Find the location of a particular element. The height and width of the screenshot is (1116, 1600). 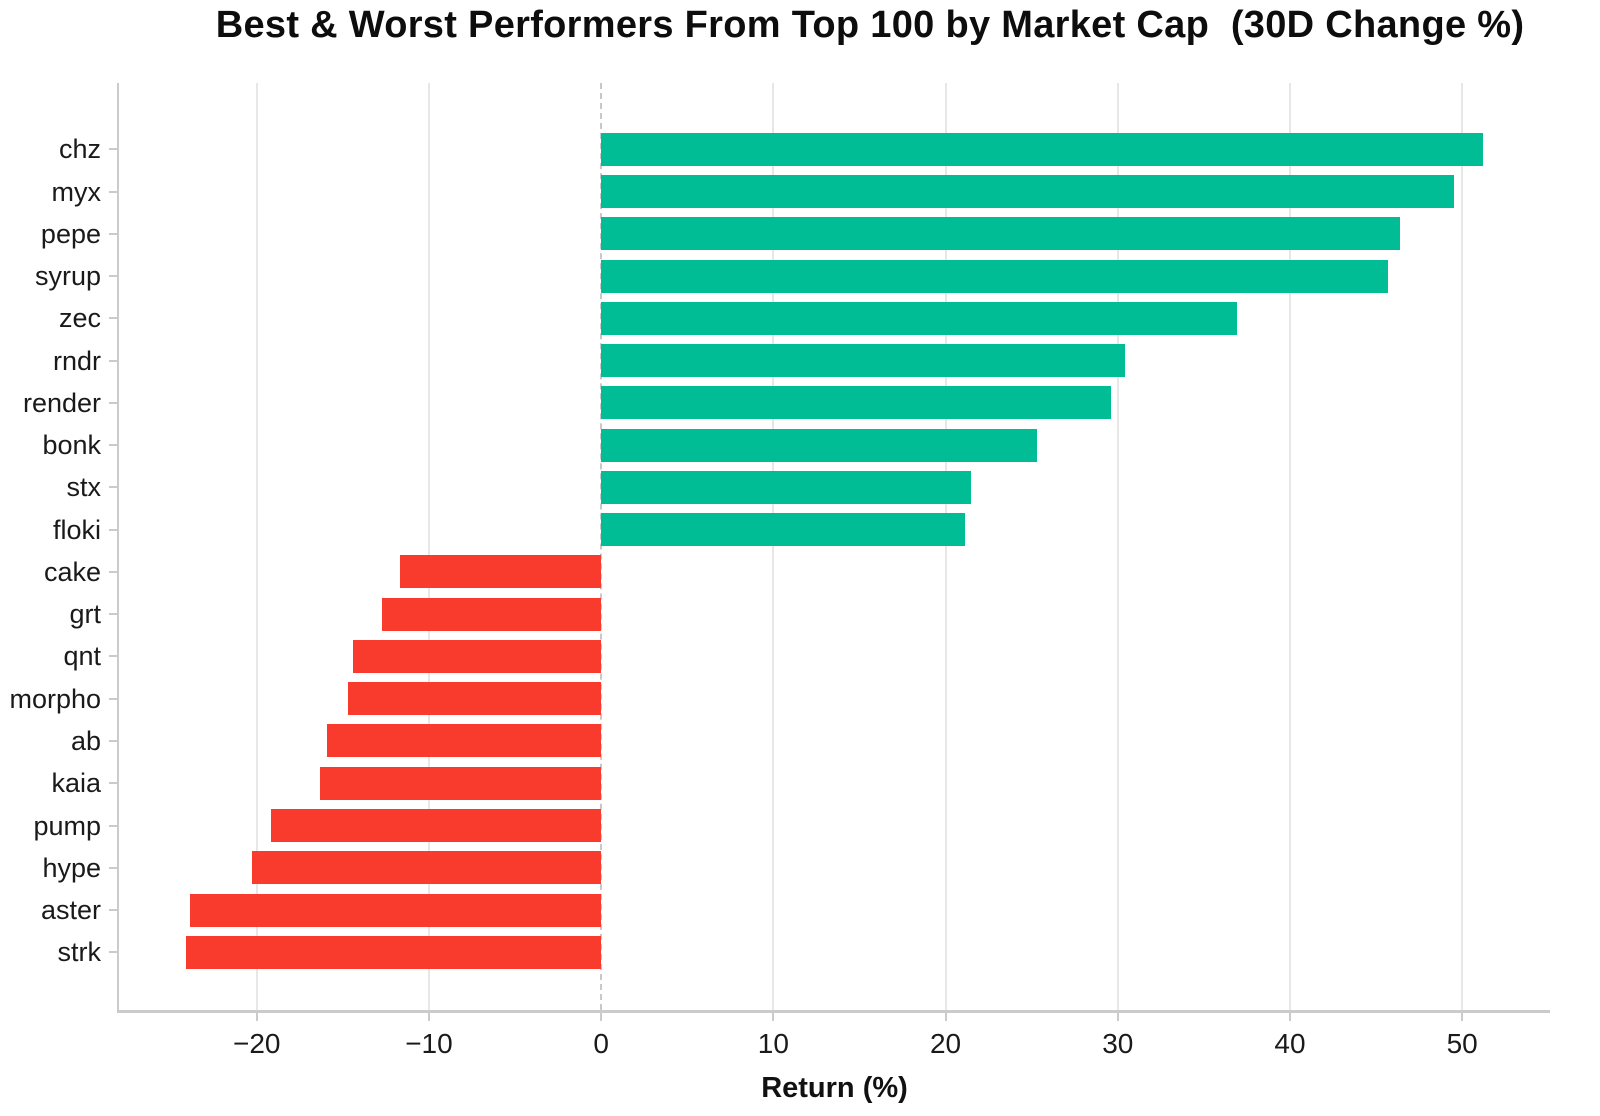

y-tick-label-aster: aster is located at coordinates (70, 910).